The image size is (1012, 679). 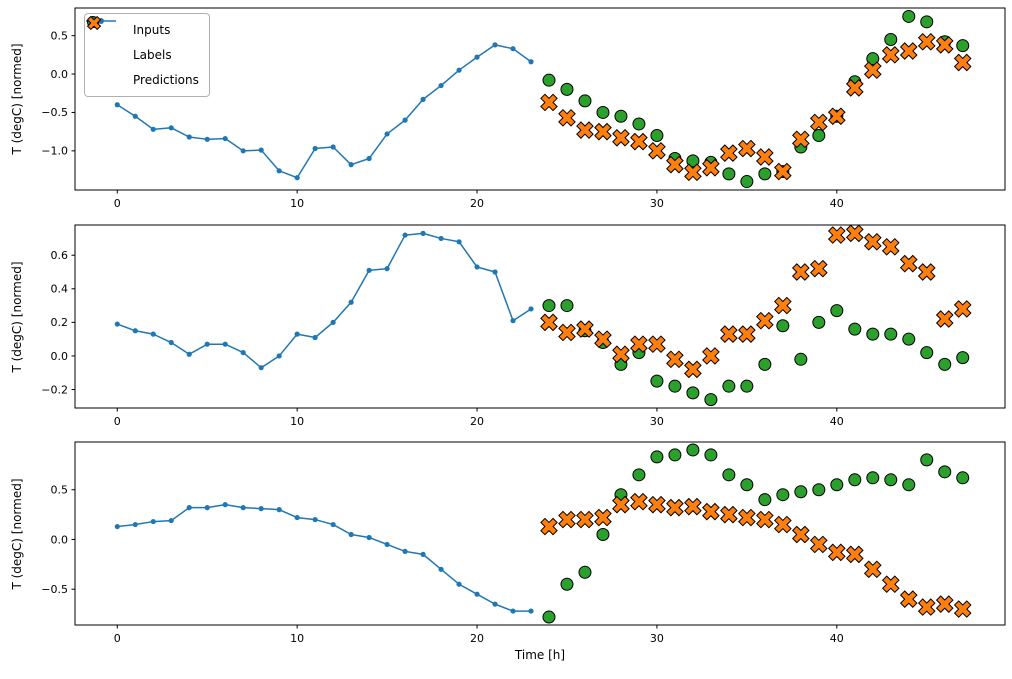 What do you see at coordinates (17, 534) in the screenshot?
I see `y-axis-label-bottom: T (degC) [normed]` at bounding box center [17, 534].